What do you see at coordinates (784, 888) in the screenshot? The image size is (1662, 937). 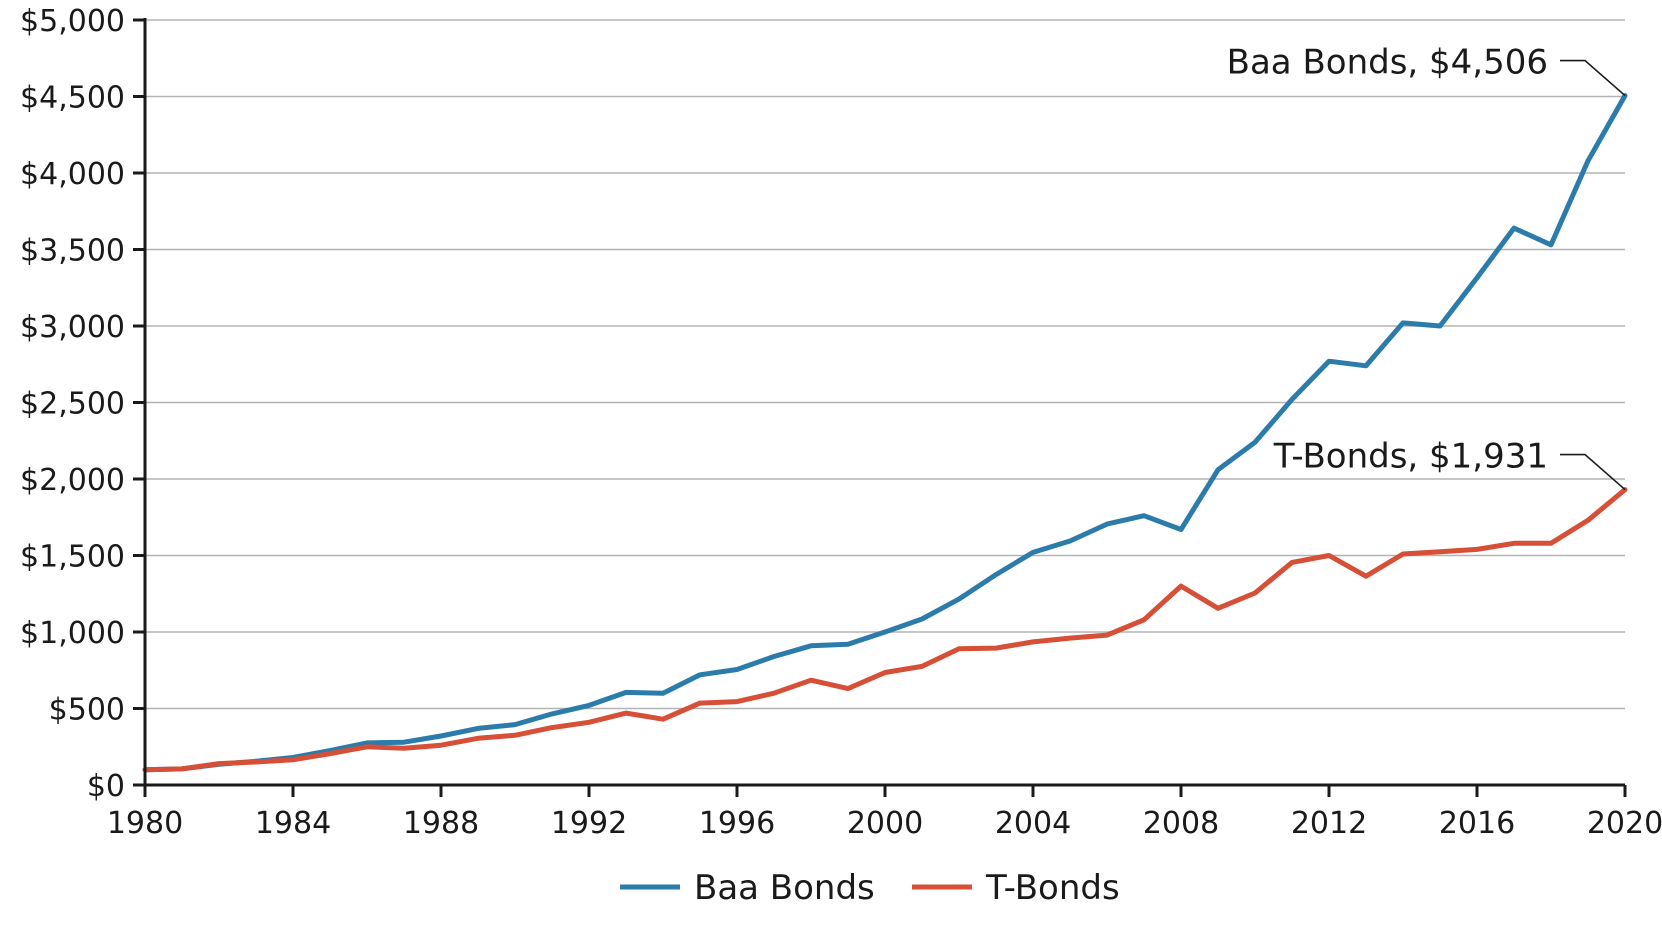 I see `legend-label-baa-bonds: Baa Bonds` at bounding box center [784, 888].